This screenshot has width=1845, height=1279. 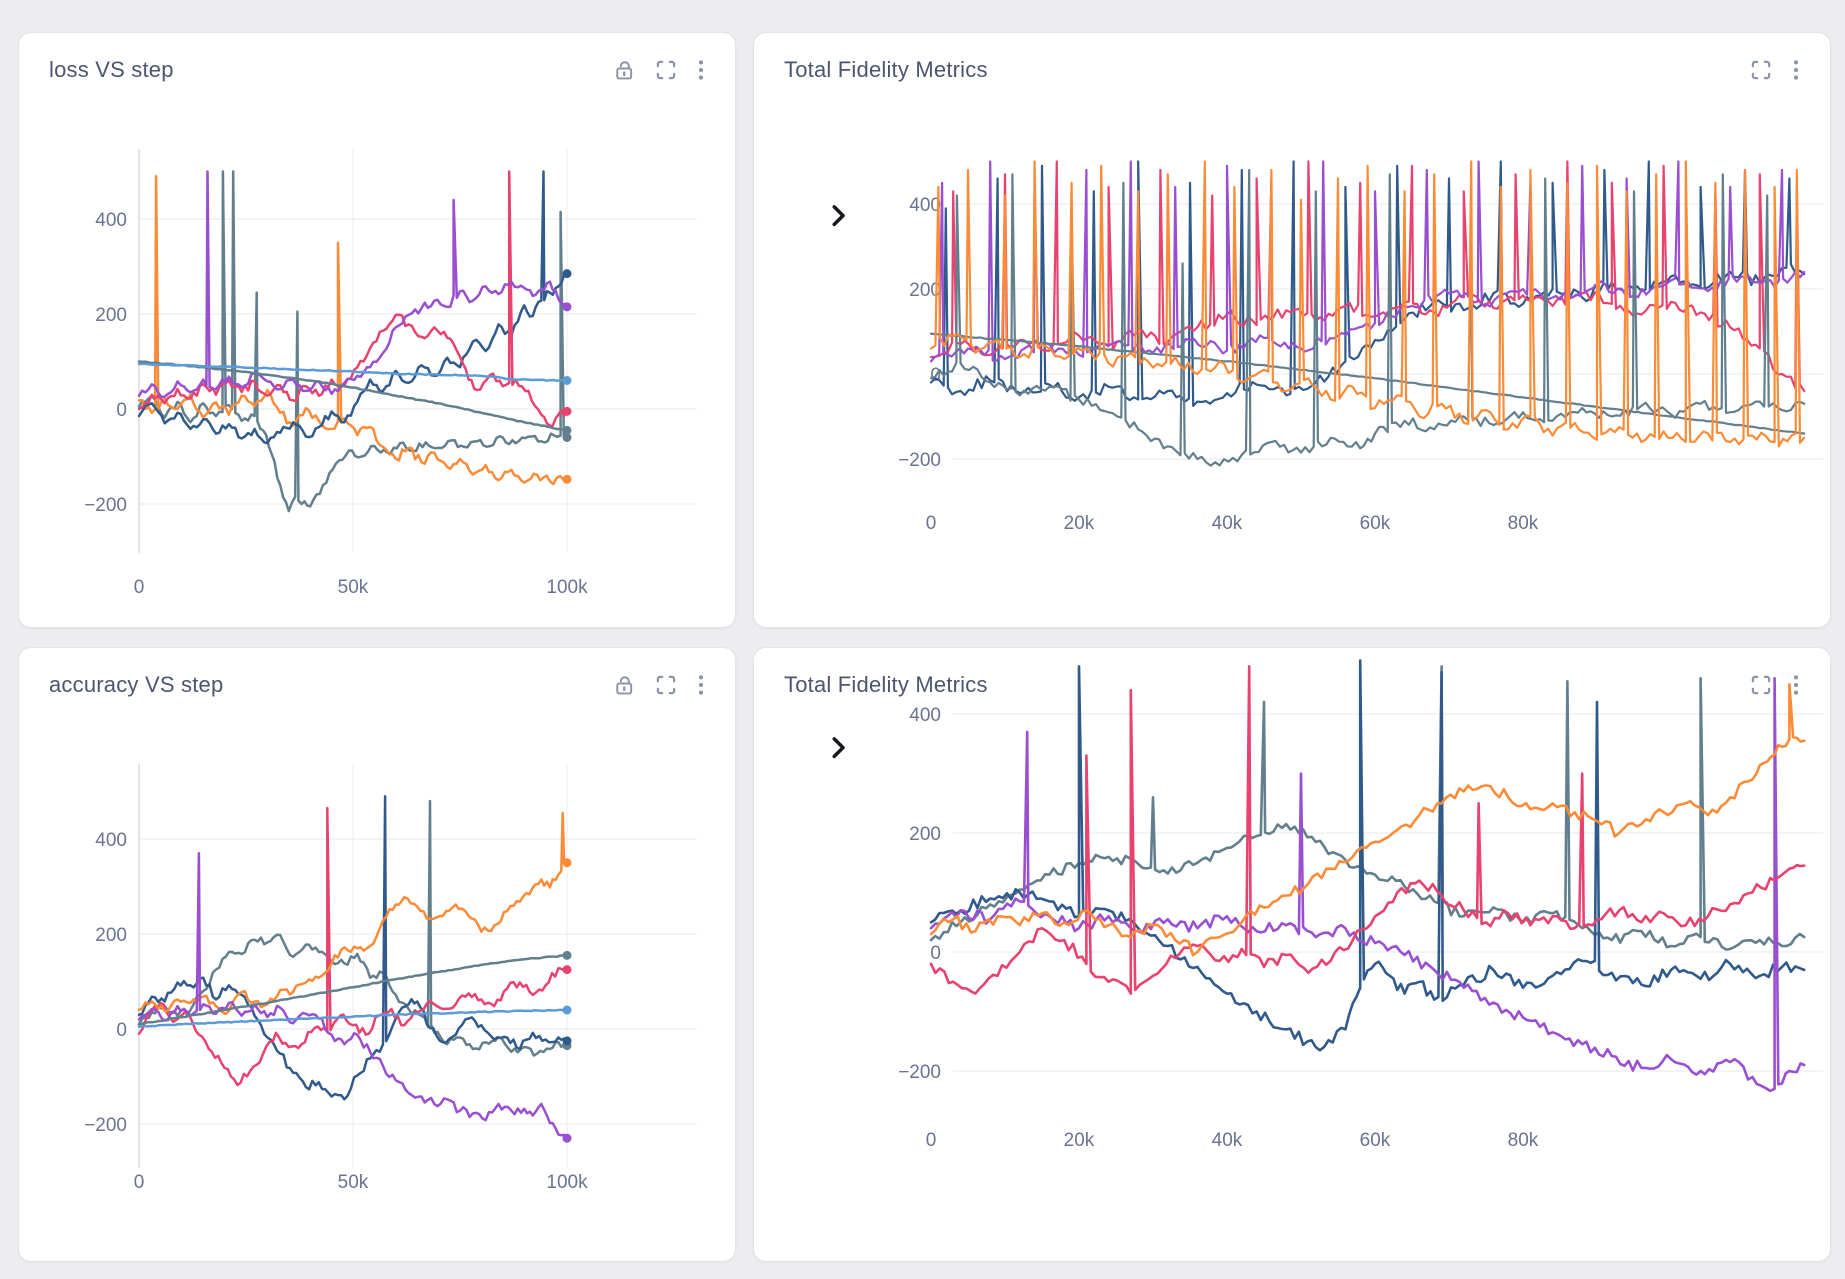 I want to click on panel-header: loss VS step, so click(x=377, y=58).